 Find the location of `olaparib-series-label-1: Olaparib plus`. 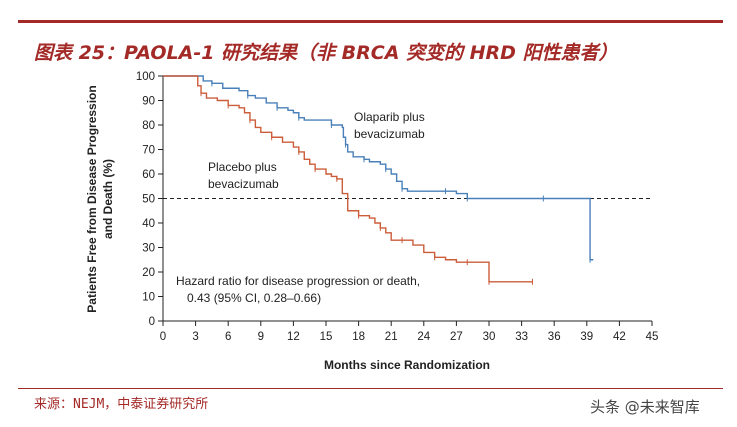

olaparib-series-label-1: Olaparib plus is located at coordinates (389, 117).